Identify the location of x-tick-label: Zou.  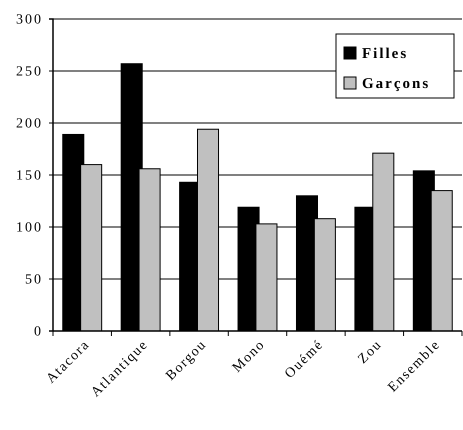
(370, 352).